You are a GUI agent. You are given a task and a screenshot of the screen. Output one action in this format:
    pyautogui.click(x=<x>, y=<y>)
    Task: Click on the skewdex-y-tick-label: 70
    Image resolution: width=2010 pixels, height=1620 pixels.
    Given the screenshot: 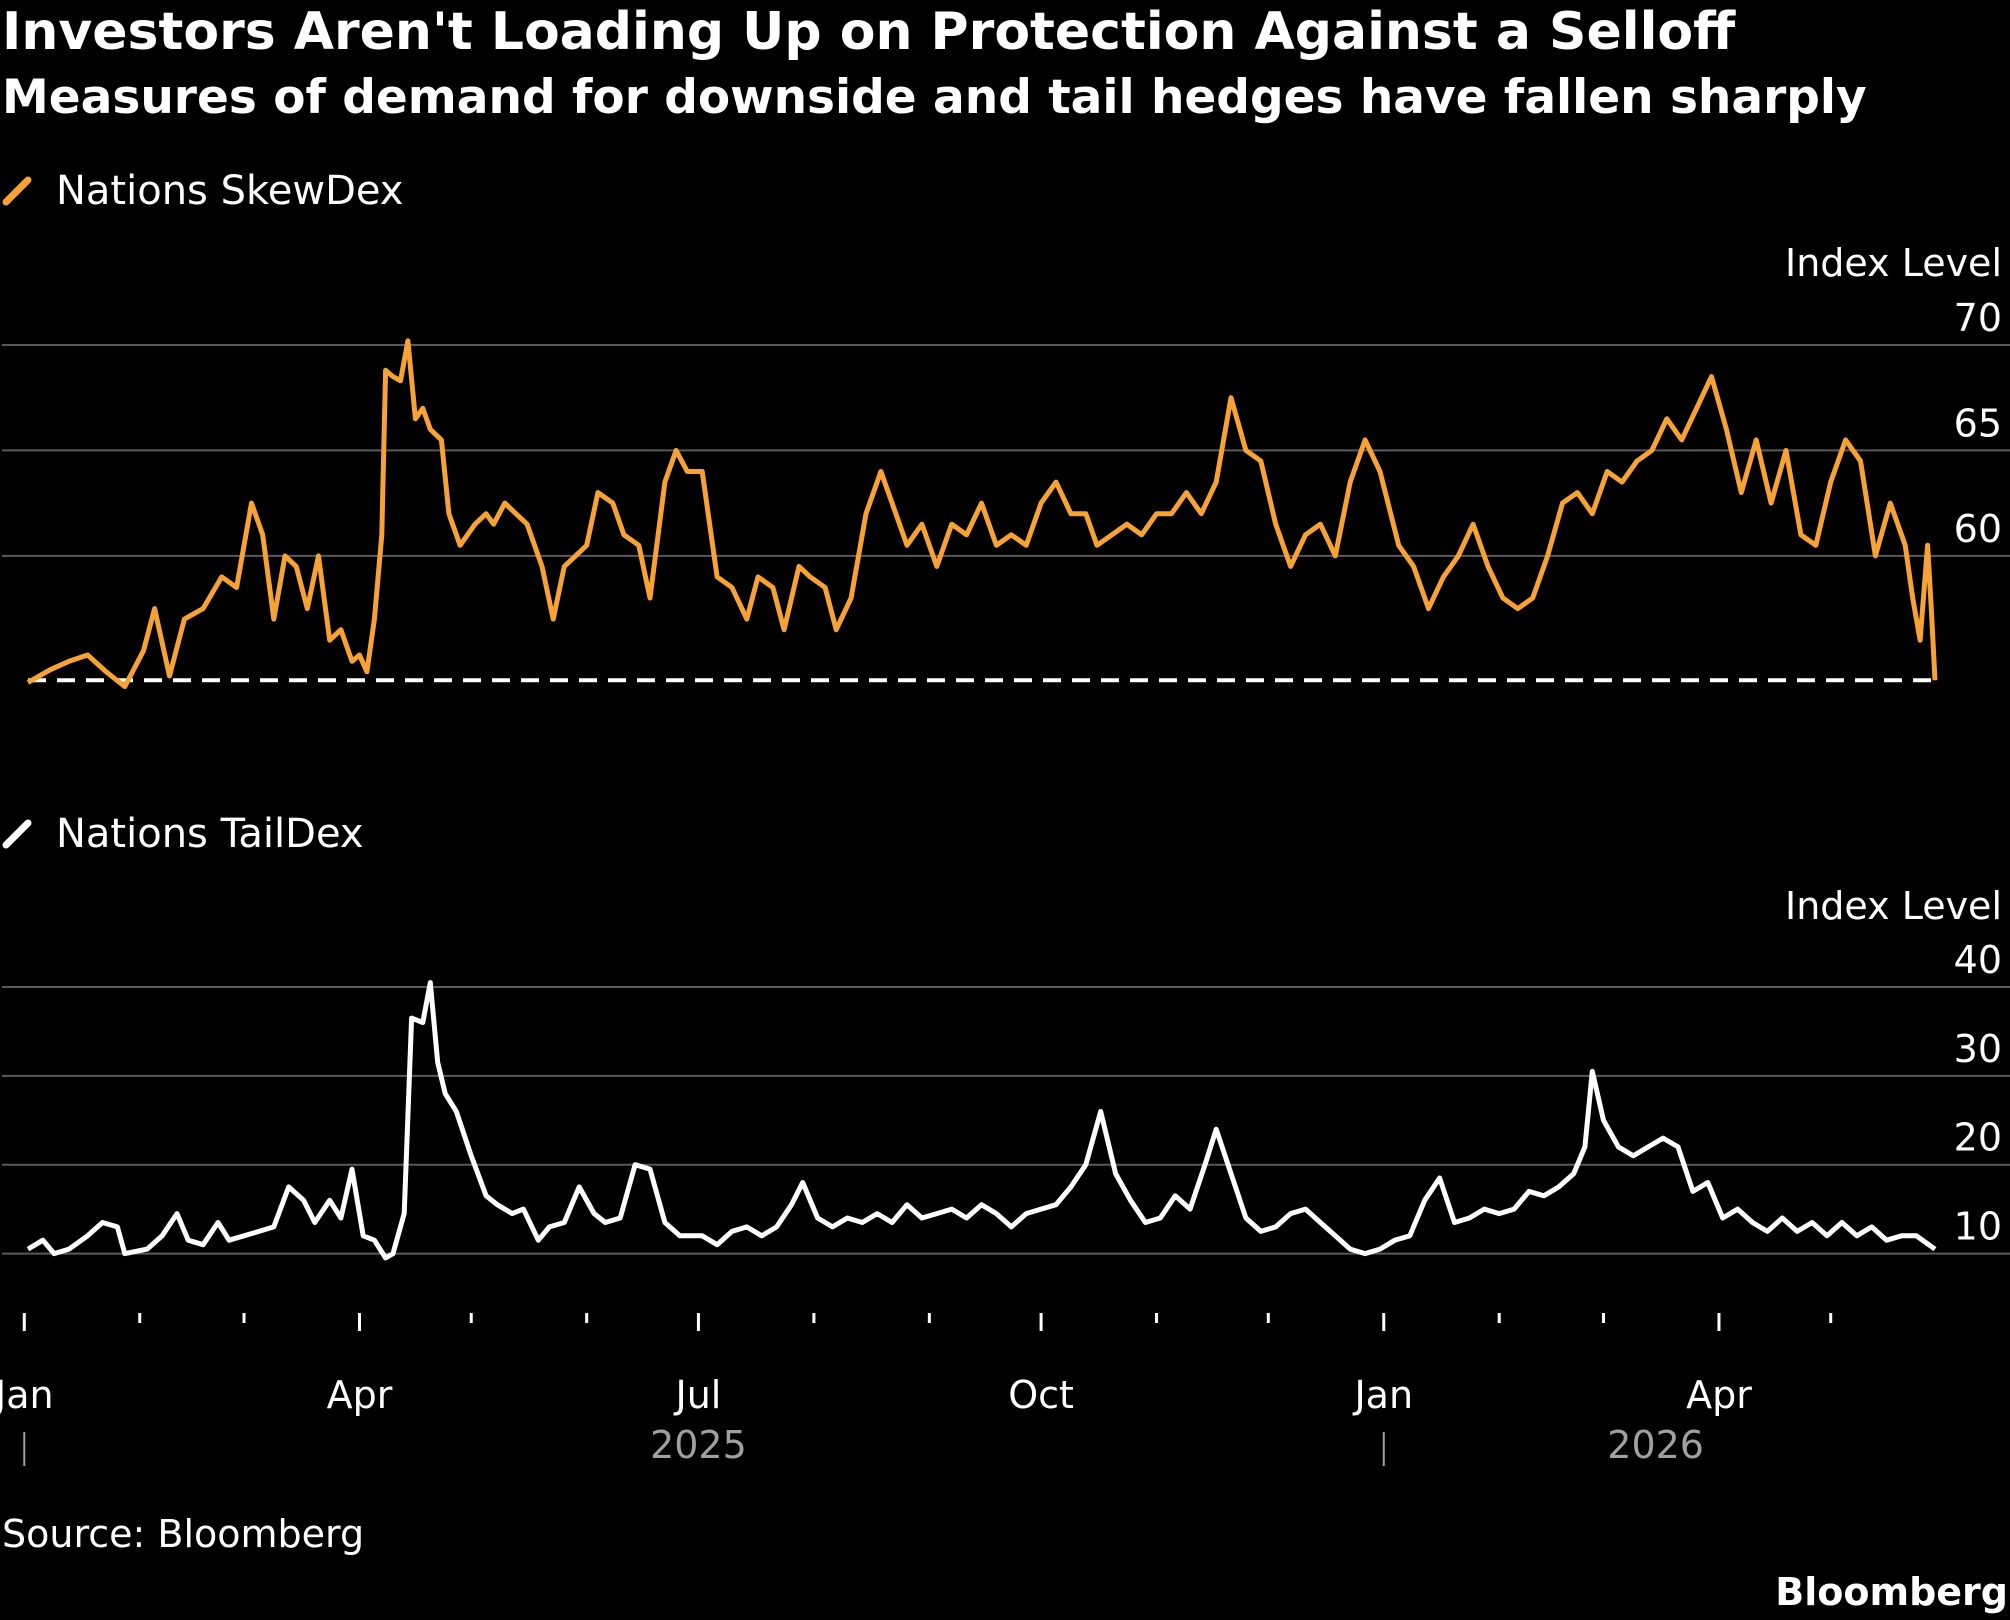 What is the action you would take?
    pyautogui.click(x=1978, y=318)
    